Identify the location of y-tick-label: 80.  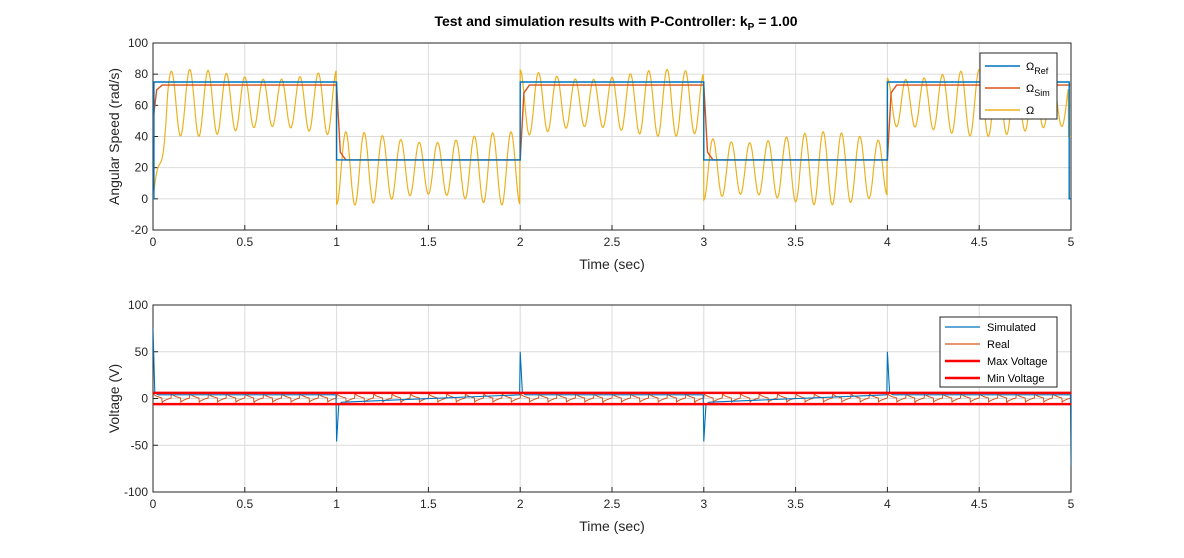
(142, 74).